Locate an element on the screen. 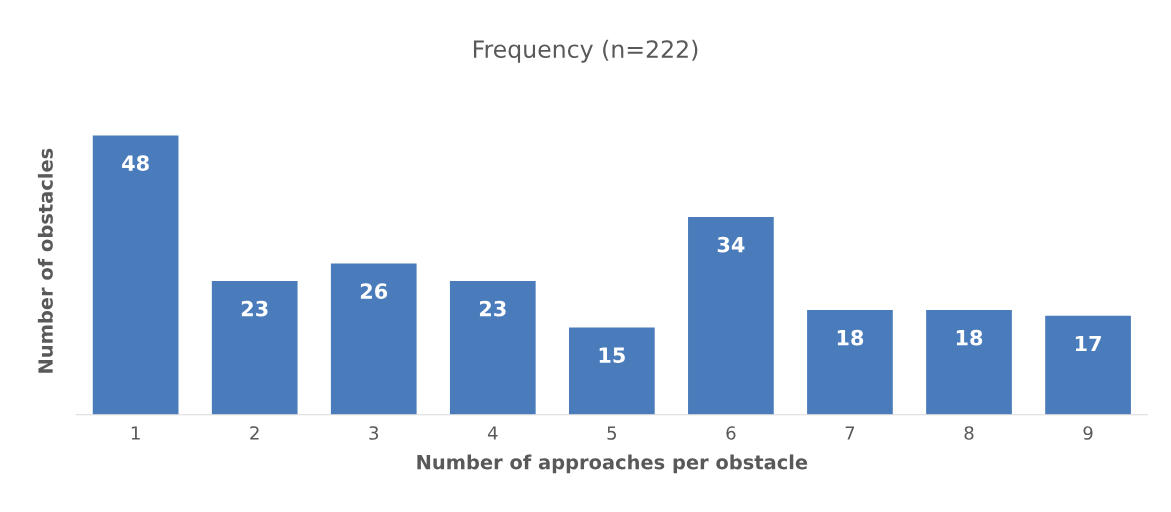 The height and width of the screenshot is (512, 1171). data-label: 15 is located at coordinates (612, 355).